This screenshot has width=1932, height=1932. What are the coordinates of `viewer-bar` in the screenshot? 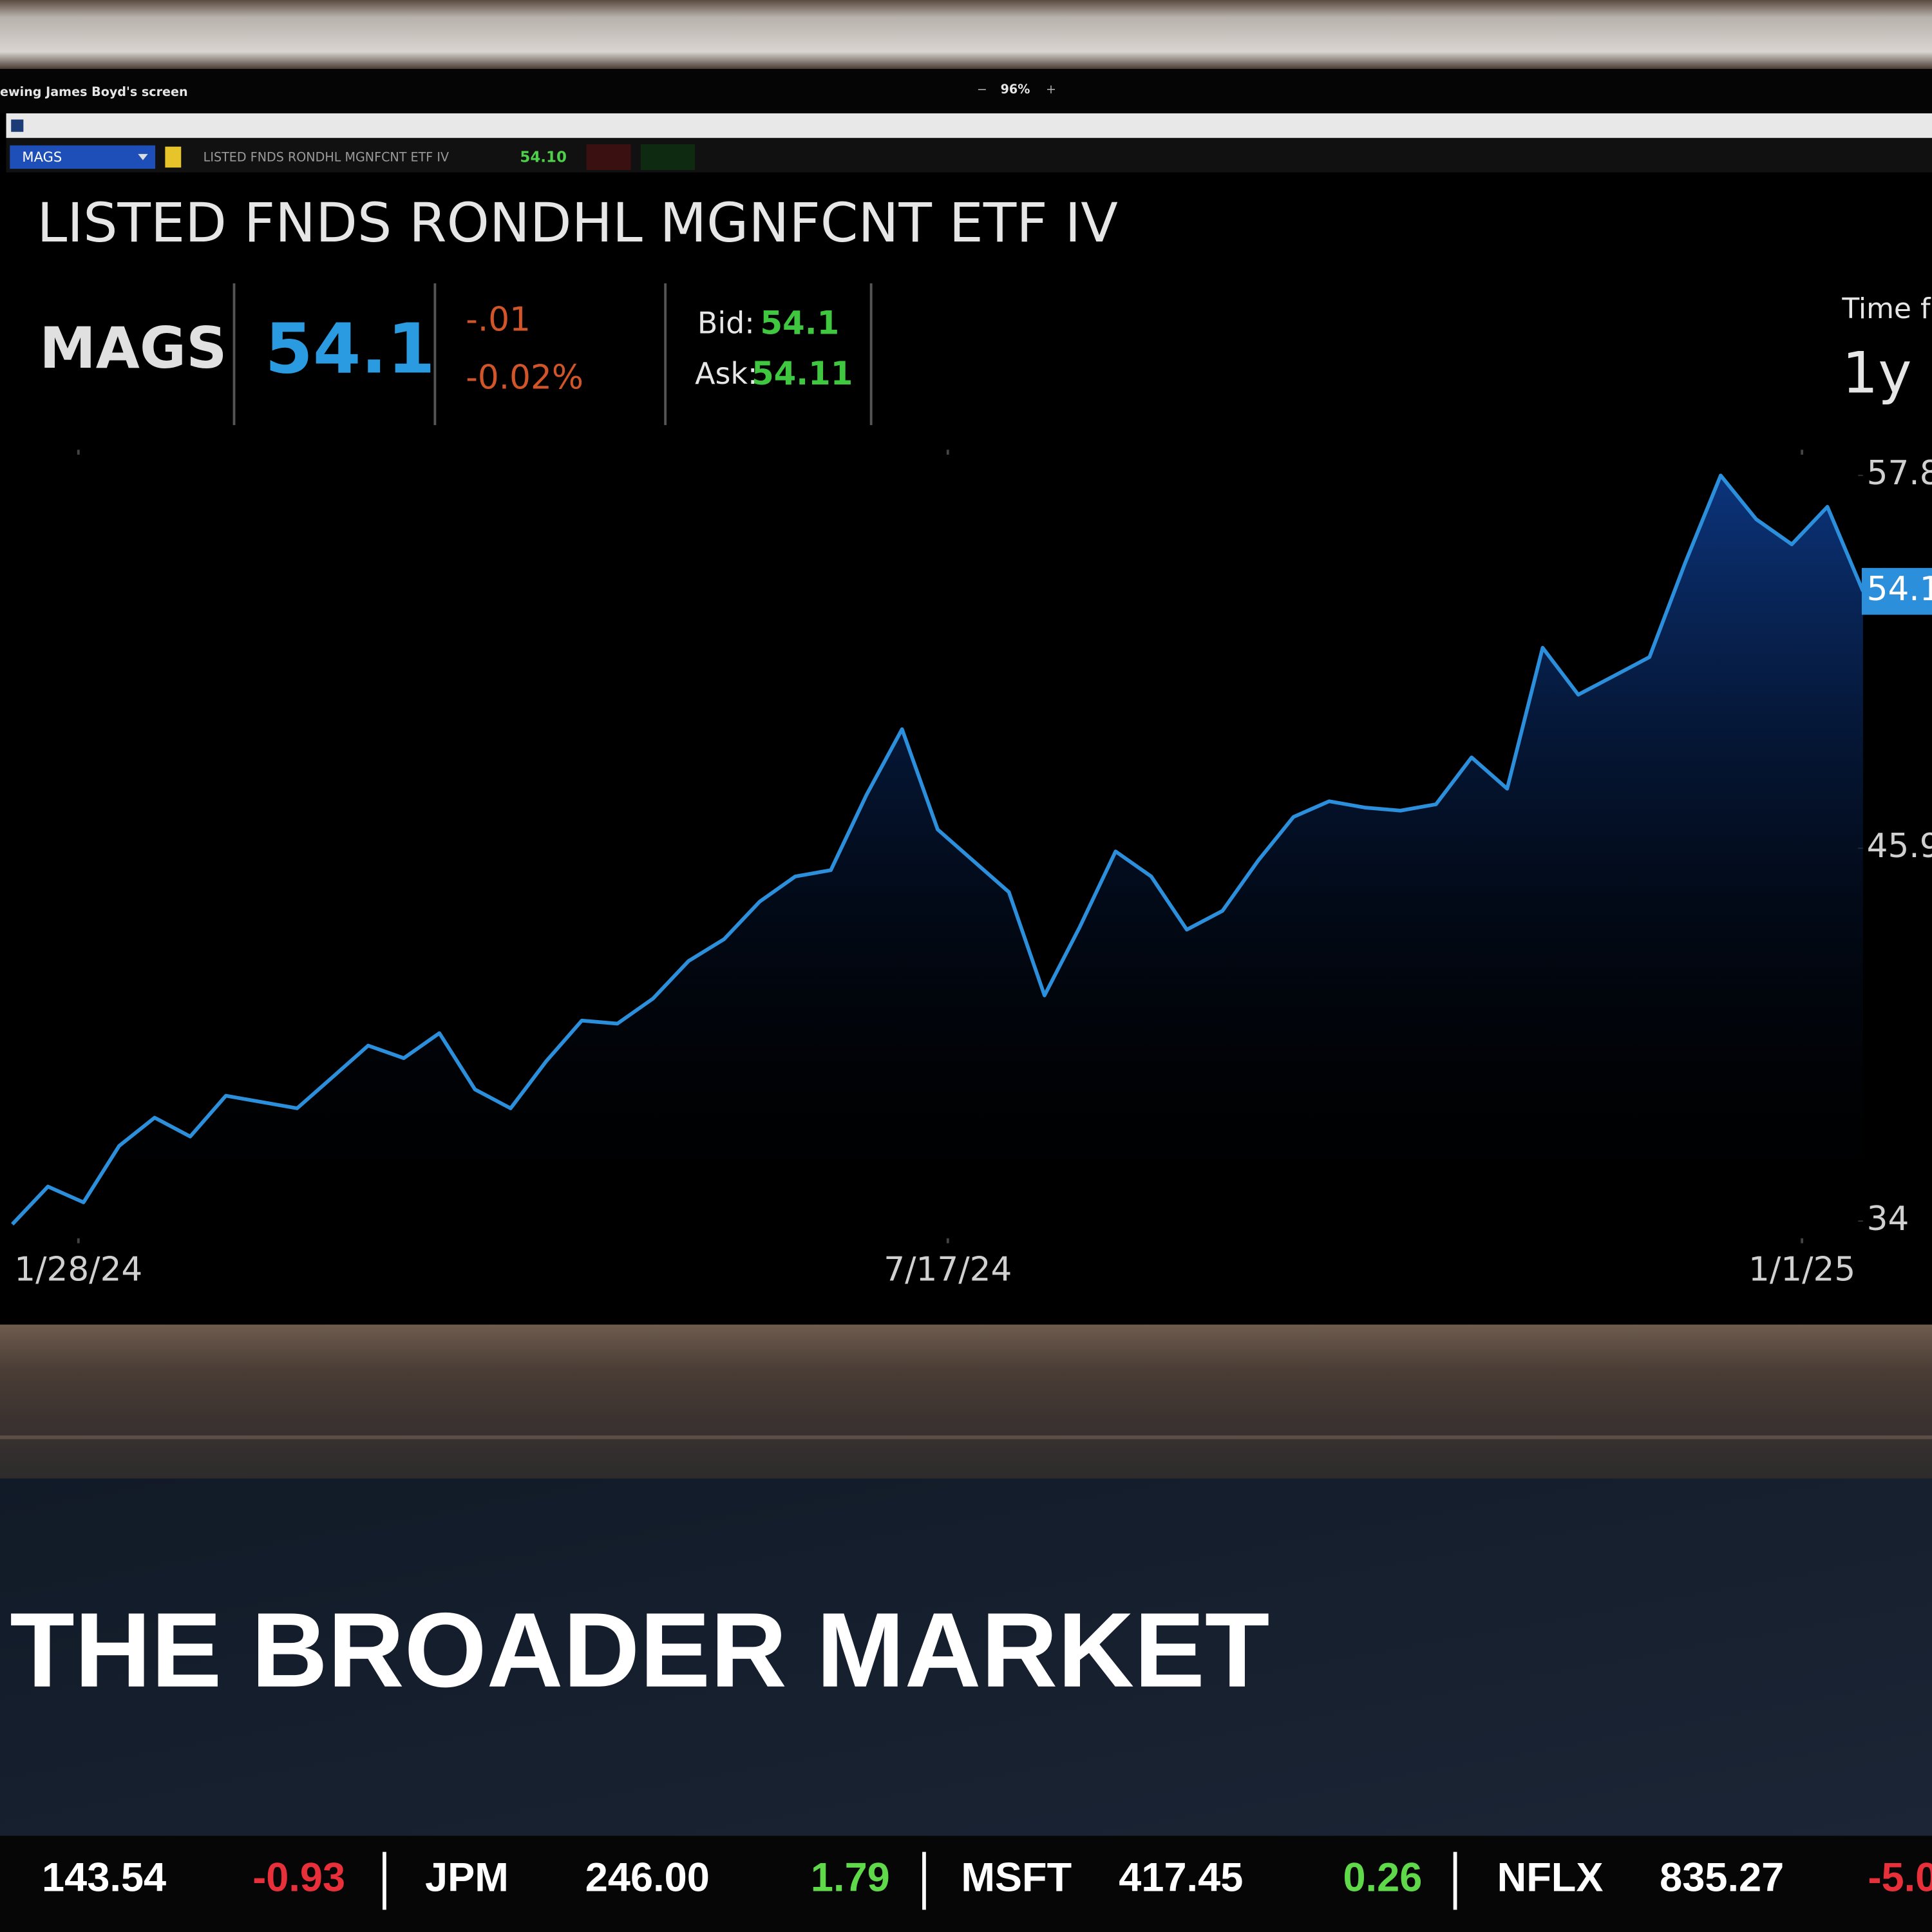 It's located at (966, 92).